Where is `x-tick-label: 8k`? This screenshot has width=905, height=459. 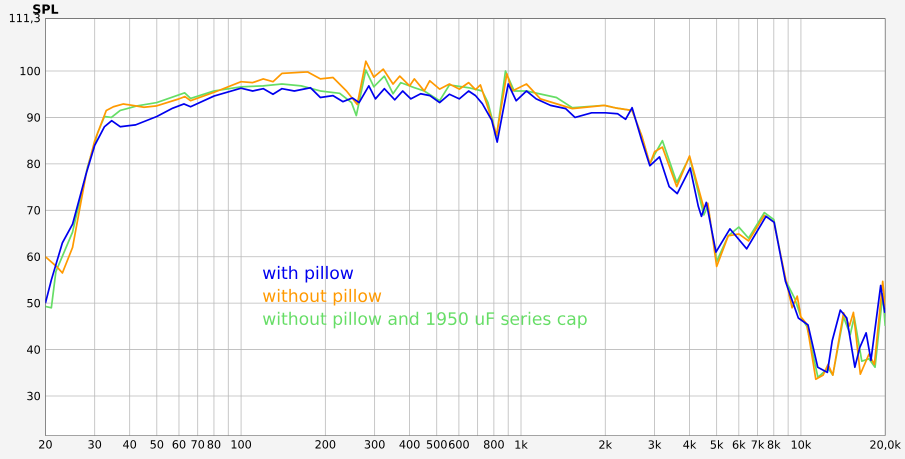
x-tick-label: 8k is located at coordinates (774, 444).